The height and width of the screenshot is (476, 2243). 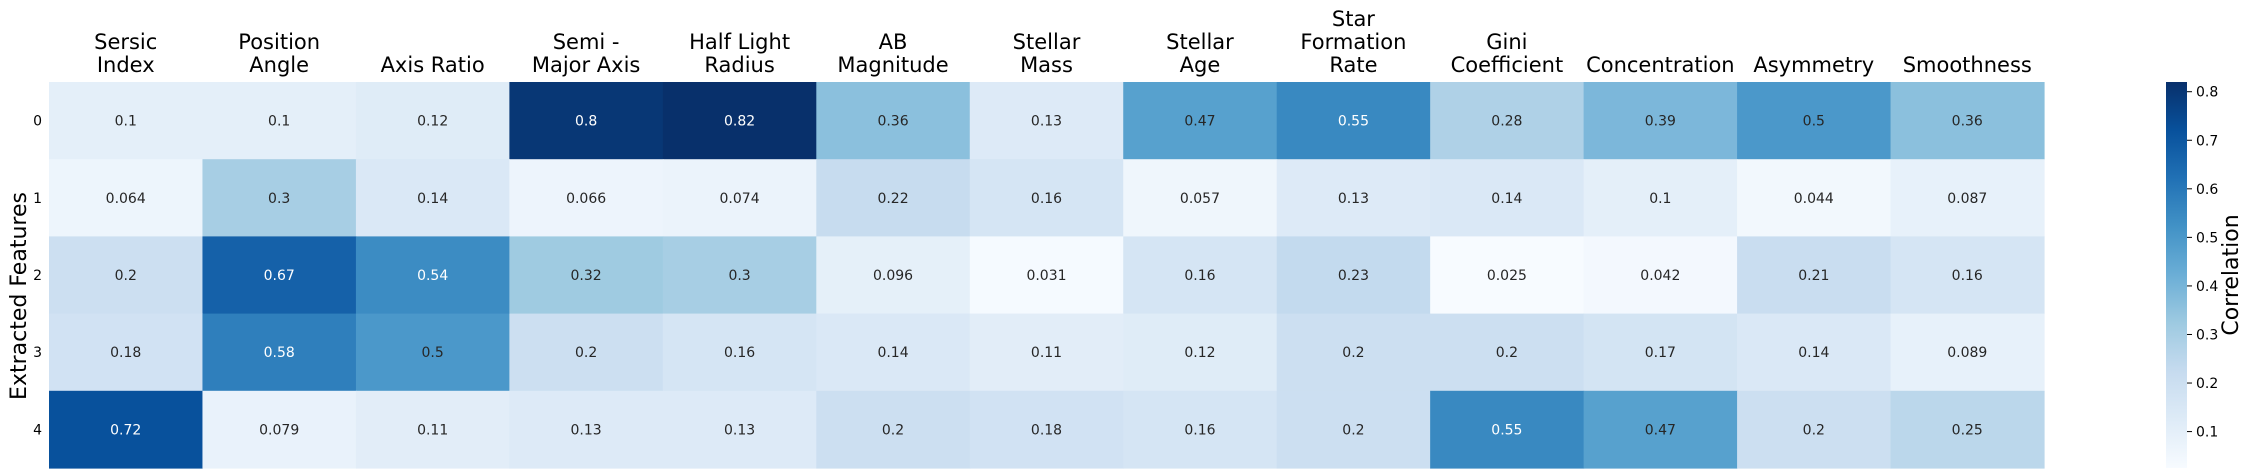 I want to click on column-label: Half Light Radius, so click(x=739, y=53).